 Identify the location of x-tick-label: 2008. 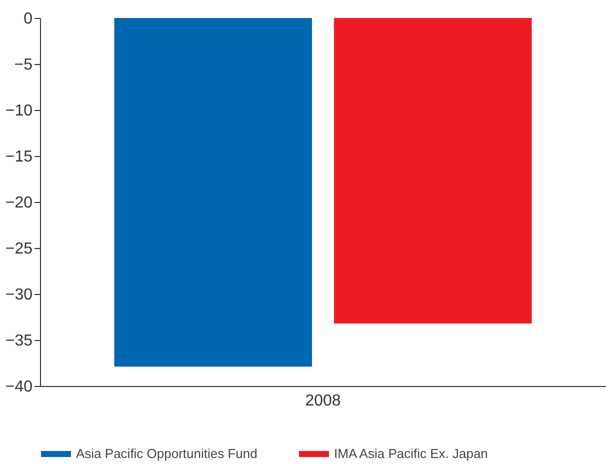
(323, 401).